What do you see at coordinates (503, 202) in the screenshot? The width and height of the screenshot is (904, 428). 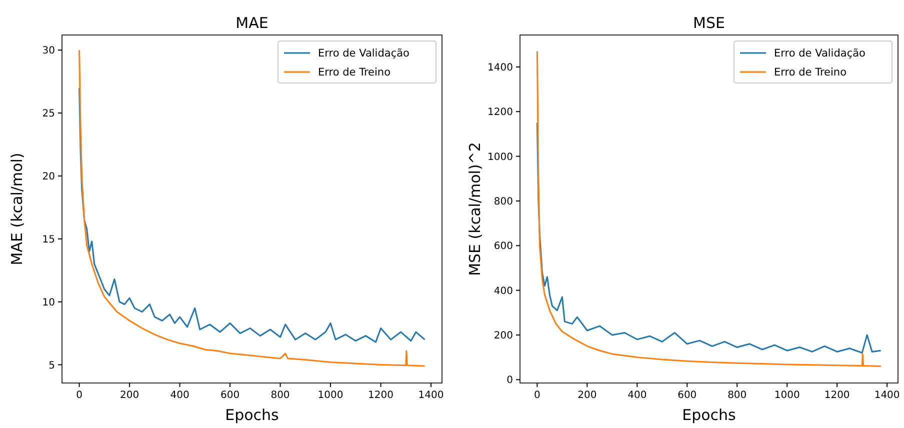 I see `y-tick-label: 800` at bounding box center [503, 202].